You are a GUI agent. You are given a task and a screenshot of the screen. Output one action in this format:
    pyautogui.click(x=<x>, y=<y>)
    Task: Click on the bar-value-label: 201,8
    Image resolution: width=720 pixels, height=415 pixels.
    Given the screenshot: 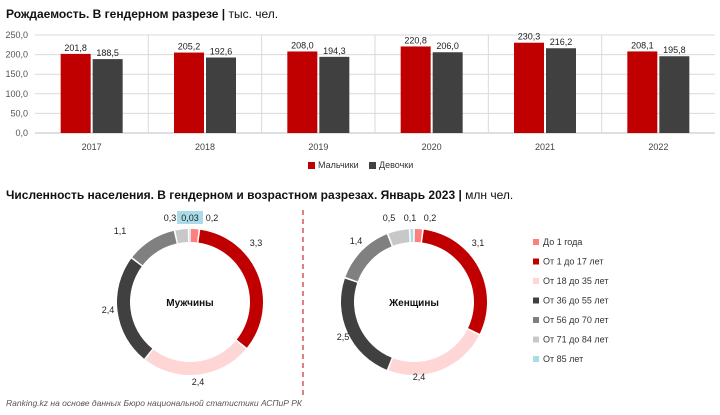 What is the action you would take?
    pyautogui.click(x=75, y=48)
    